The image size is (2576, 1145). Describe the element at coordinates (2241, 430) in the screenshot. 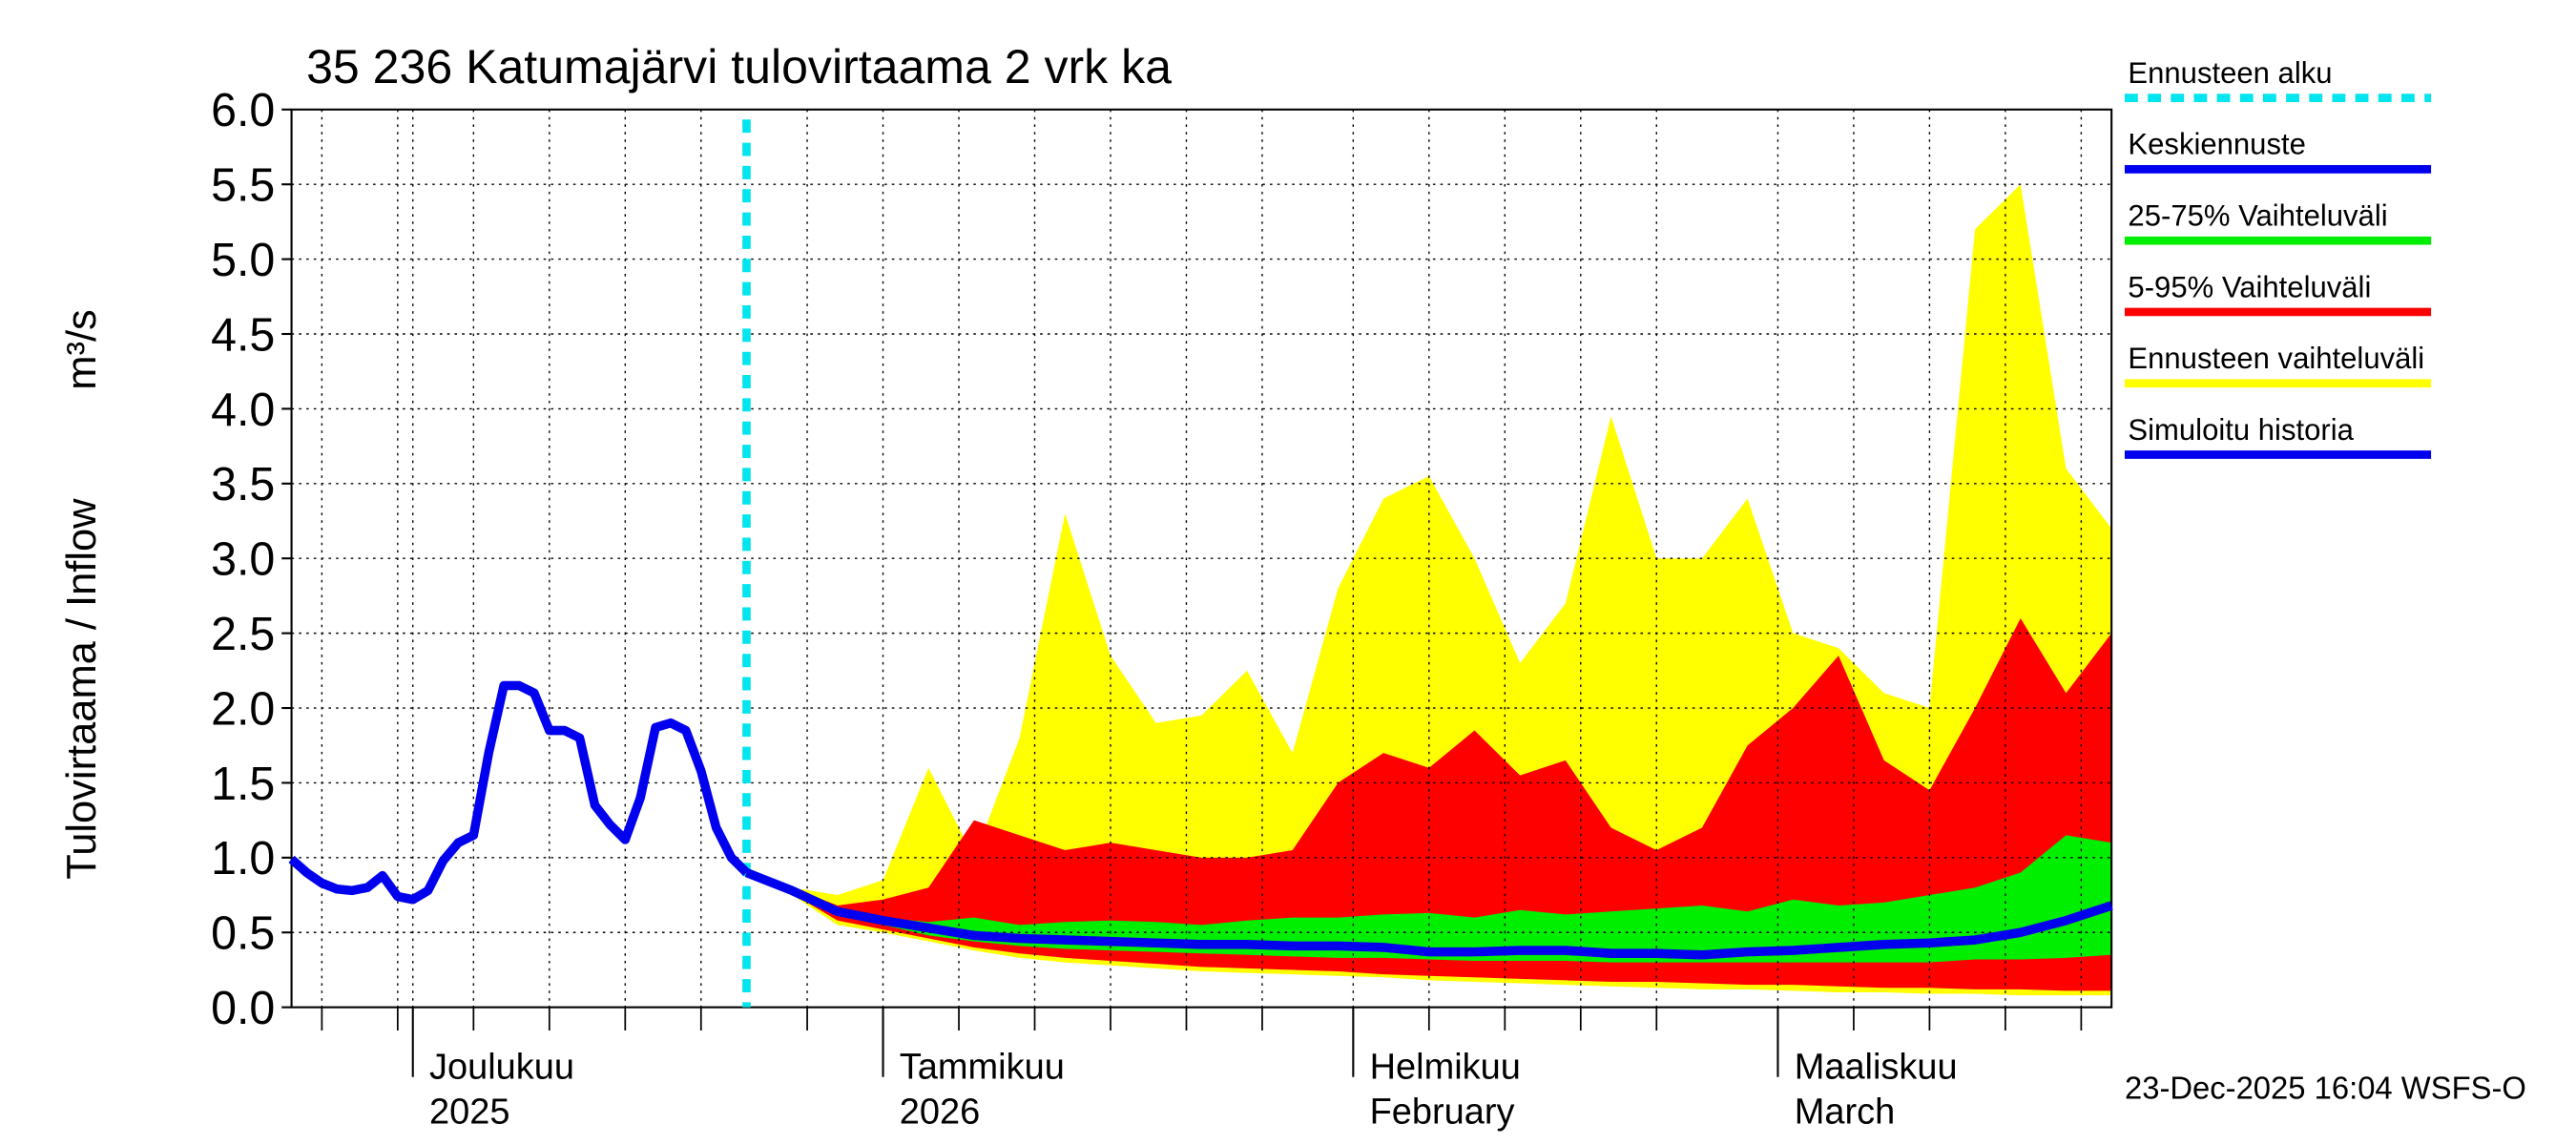

I see `legend-label: Simuloitu historia` at that location.